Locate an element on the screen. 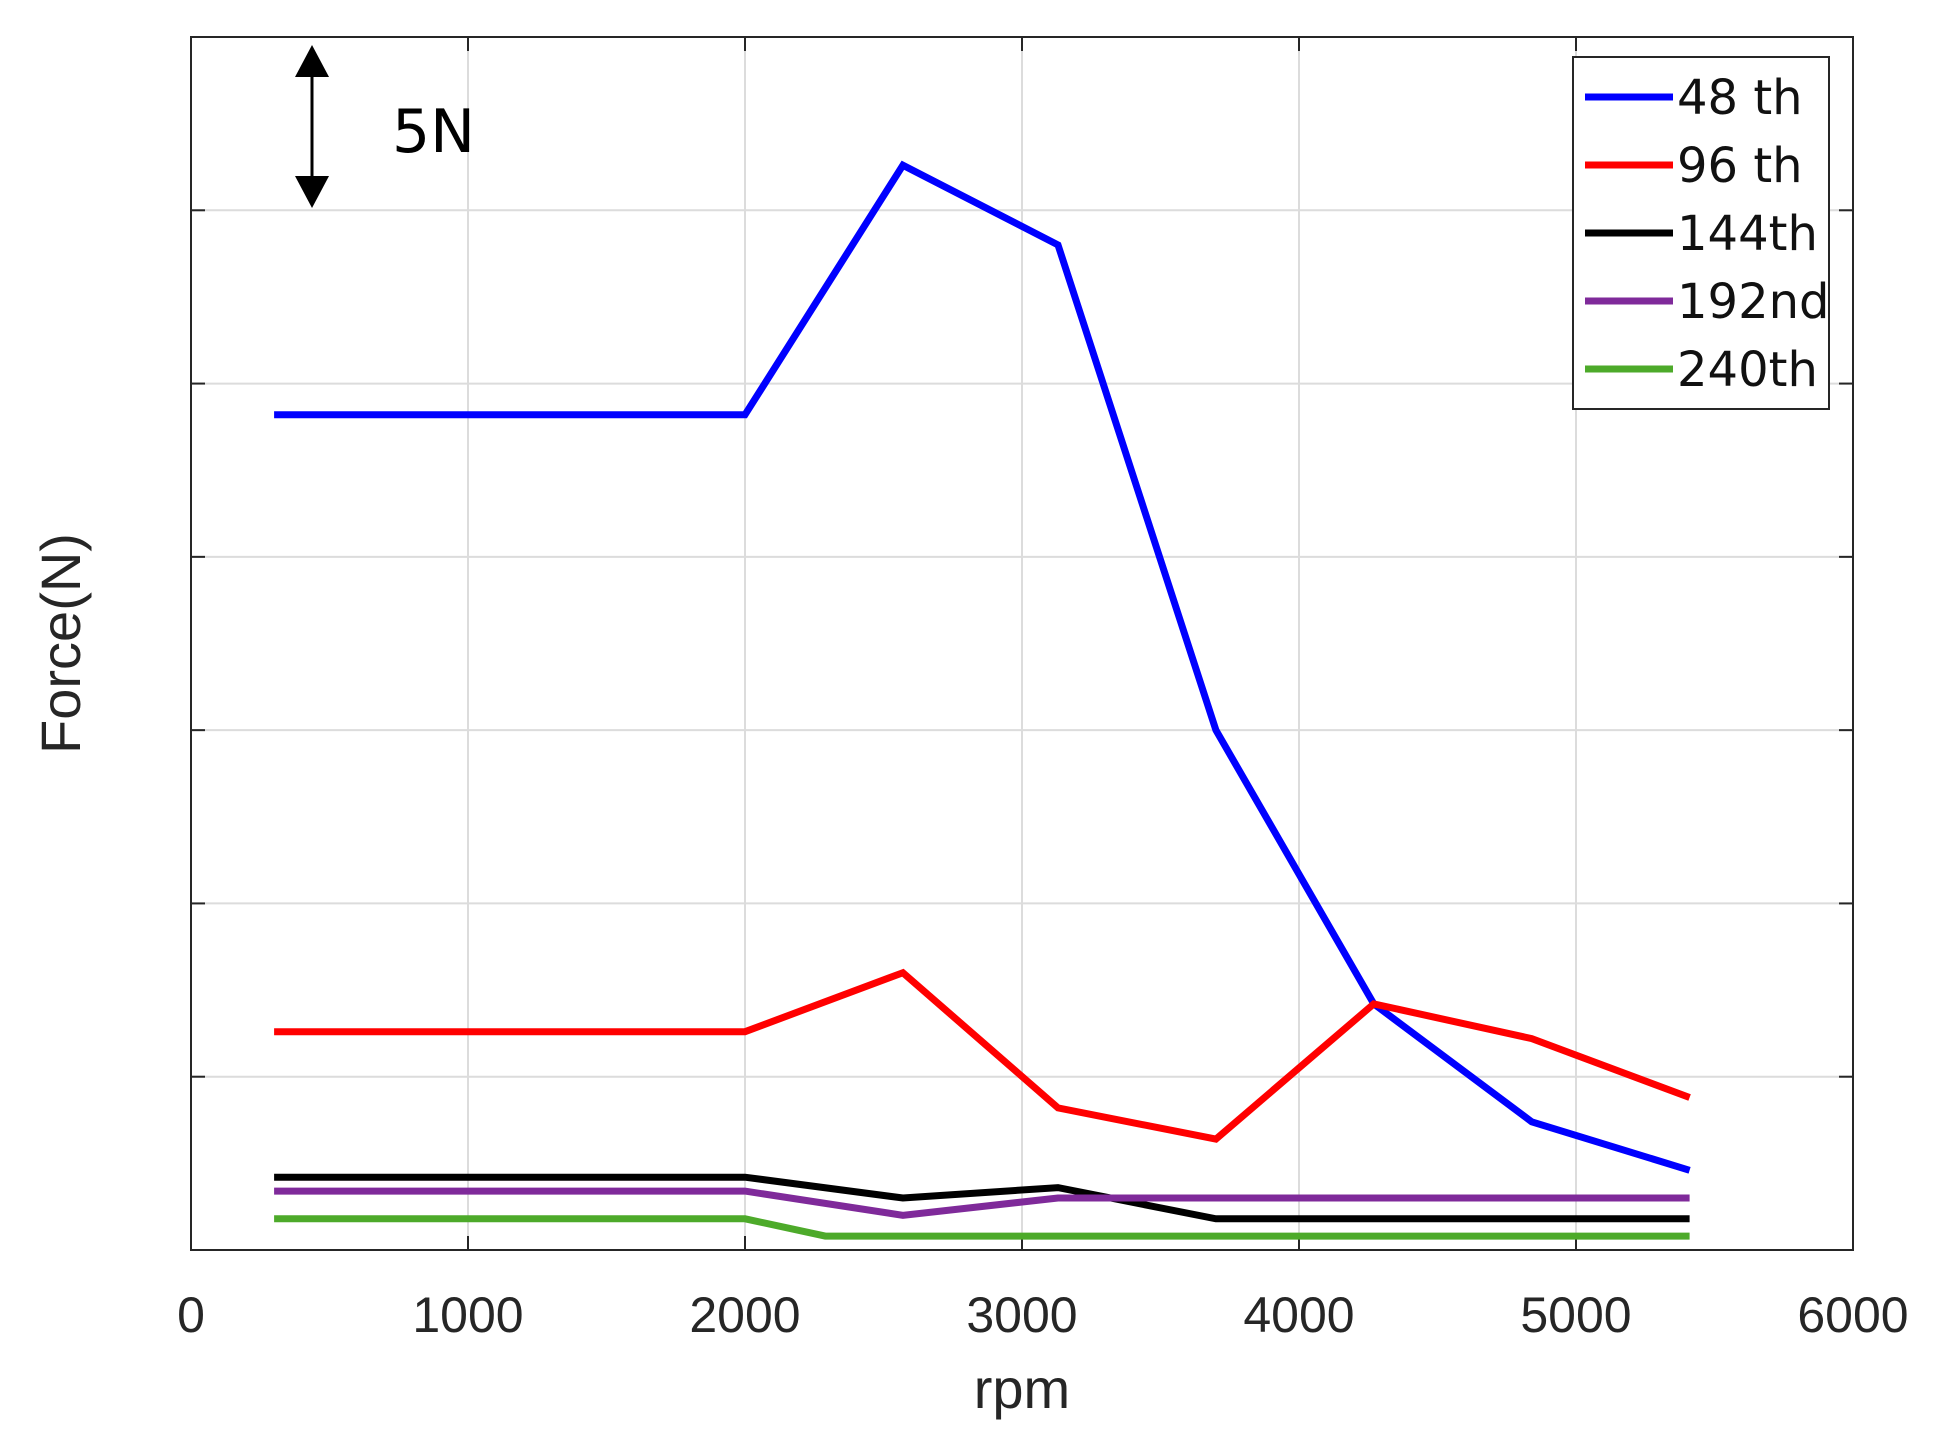  scale-bar-label: 5N is located at coordinates (433, 132).